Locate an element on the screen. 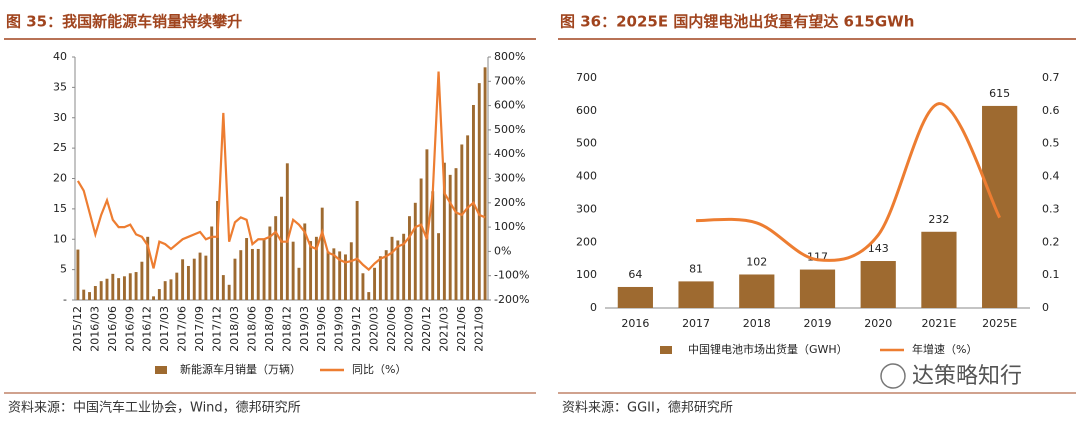 Image resolution: width=1080 pixels, height=424 pixels. y-tick-label: 200 is located at coordinates (586, 241).